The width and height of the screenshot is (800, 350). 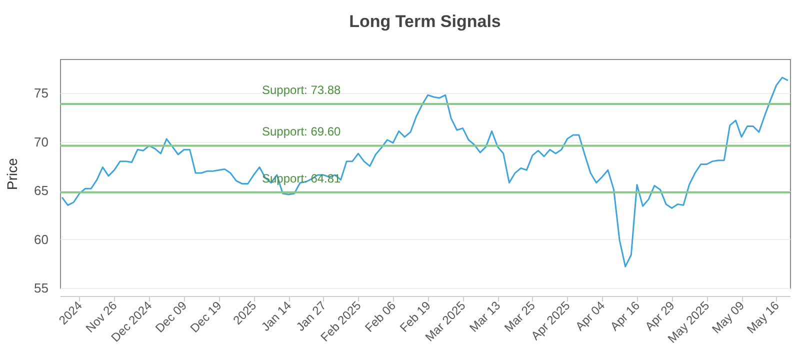 I want to click on x-tick-label: Mar 13, so click(x=485, y=316).